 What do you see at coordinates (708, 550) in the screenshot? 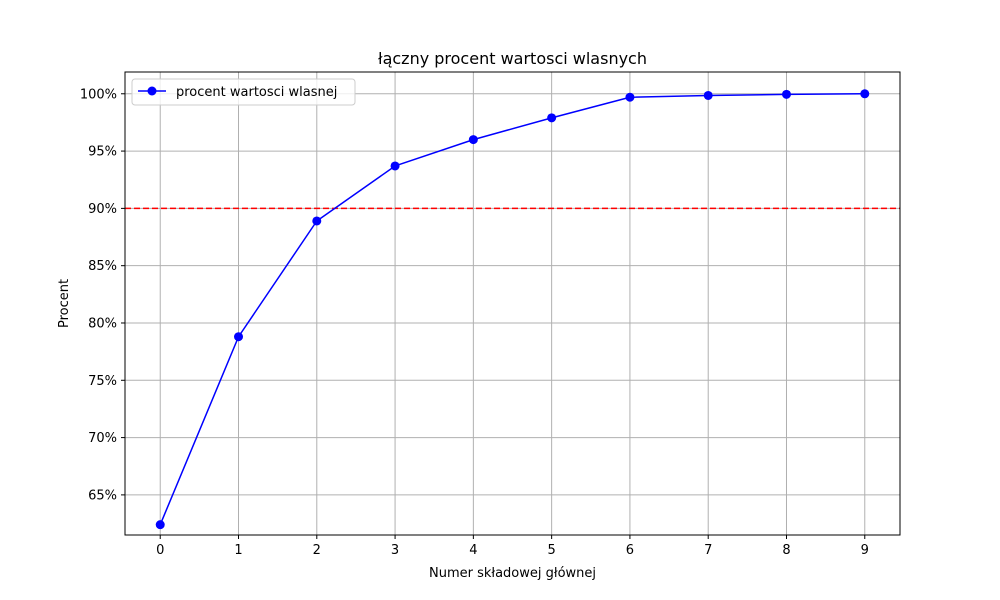
I see `x-tick-label: 7` at bounding box center [708, 550].